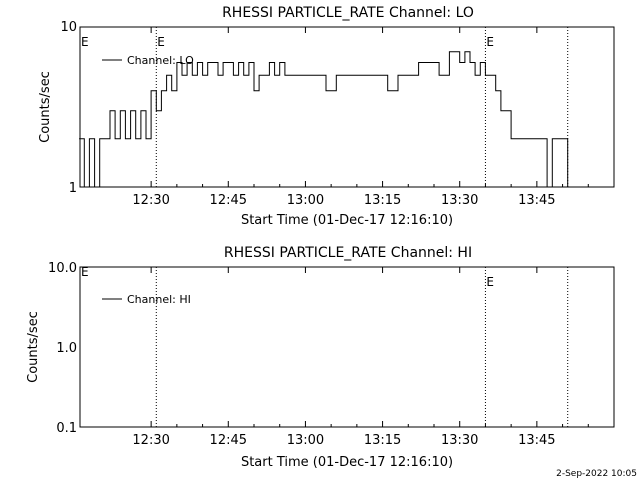  Describe the element at coordinates (150, 440) in the screenshot. I see `x-tick-label-hi-0: 12:30` at that location.